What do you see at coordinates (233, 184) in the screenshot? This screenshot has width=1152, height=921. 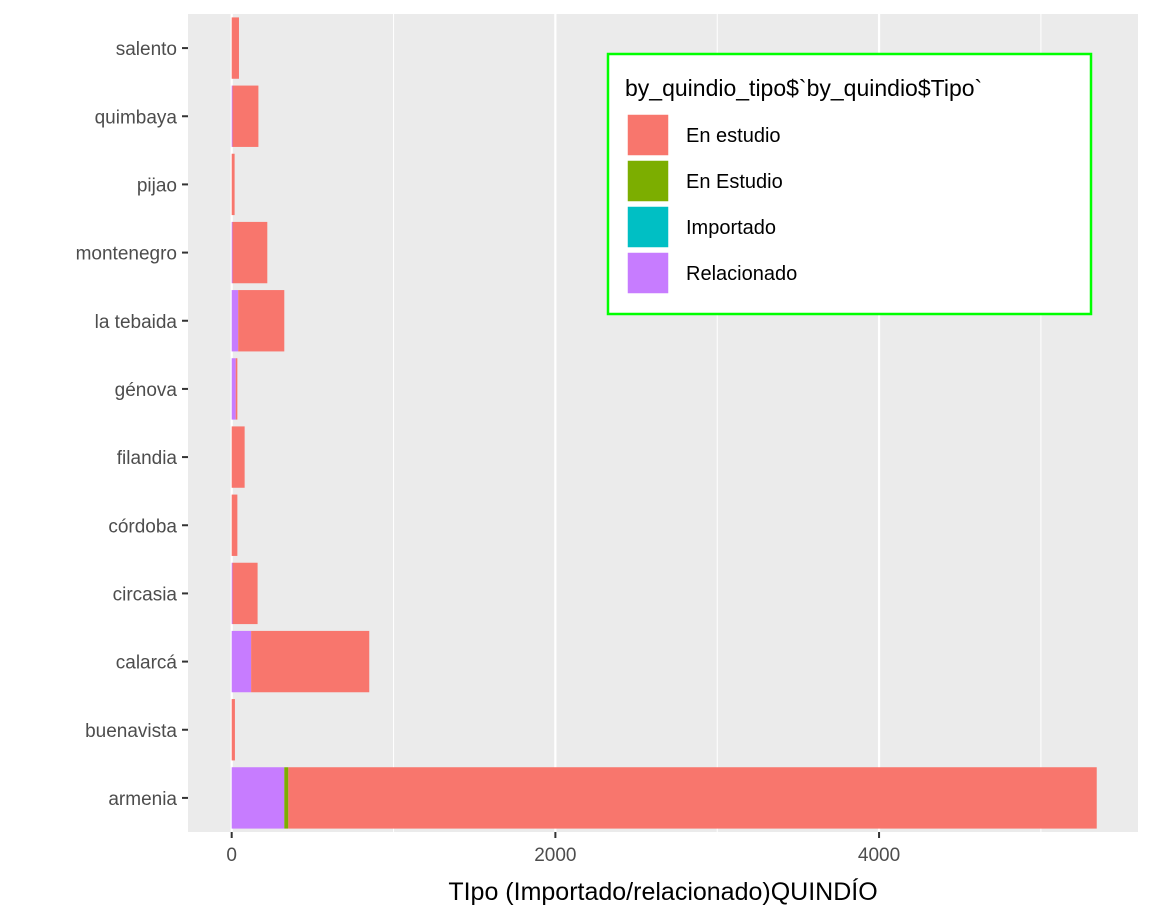 I see `bar-en-estudio-pijao` at bounding box center [233, 184].